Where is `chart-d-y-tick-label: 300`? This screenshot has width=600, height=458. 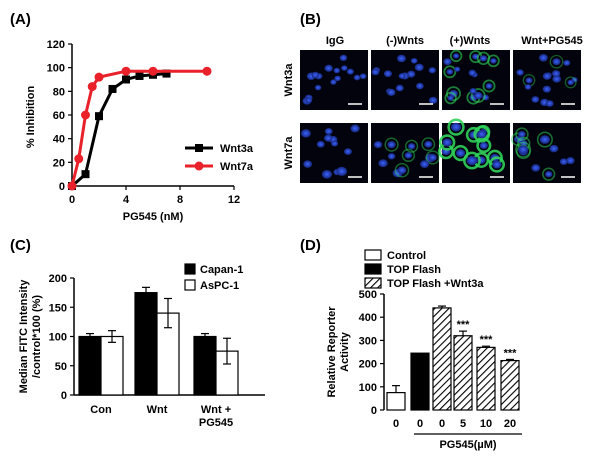 chart-d-y-tick-label: 300 is located at coordinates (368, 341).